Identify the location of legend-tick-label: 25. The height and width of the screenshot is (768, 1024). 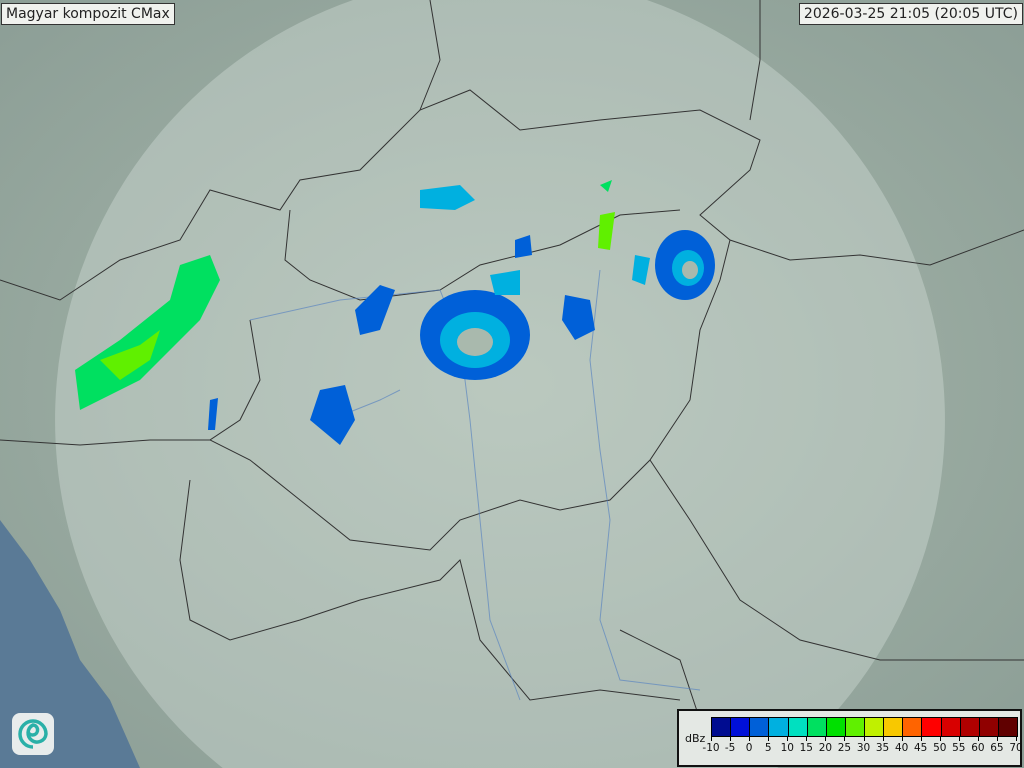
(844, 748).